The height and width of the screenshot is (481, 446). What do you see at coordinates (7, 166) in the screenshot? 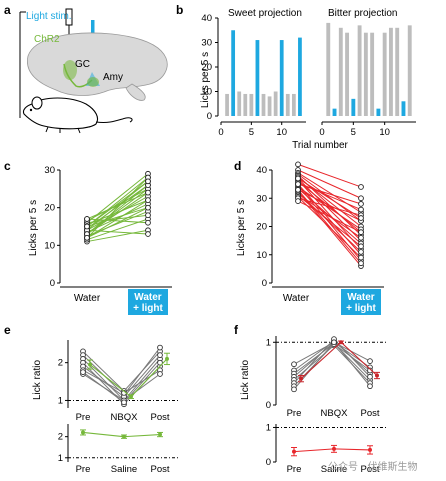
I see `panel-c-label: c` at bounding box center [7, 166].